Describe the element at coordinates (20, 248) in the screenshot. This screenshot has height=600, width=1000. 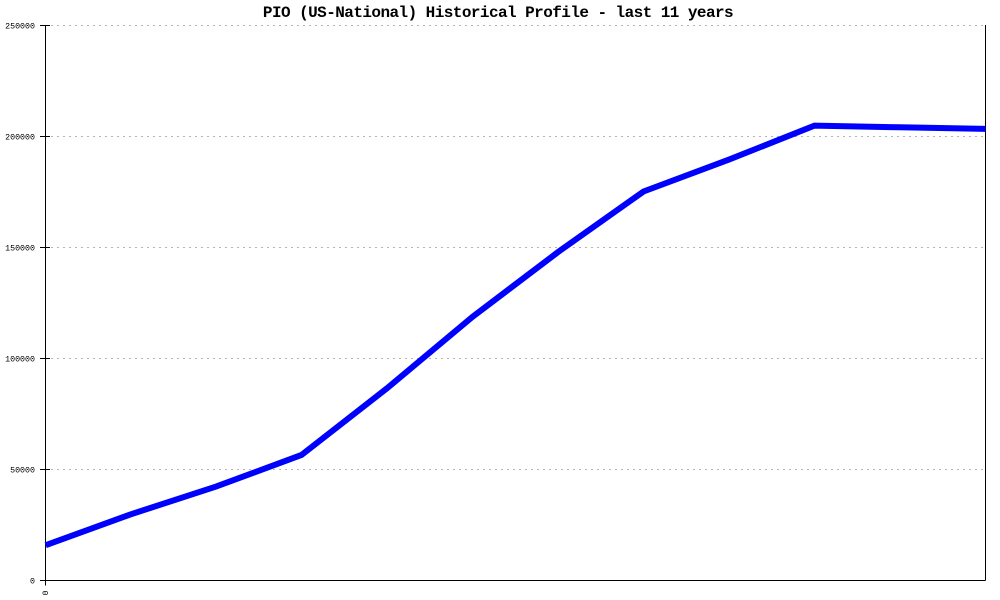
I see `svg-text: 150000` at that location.